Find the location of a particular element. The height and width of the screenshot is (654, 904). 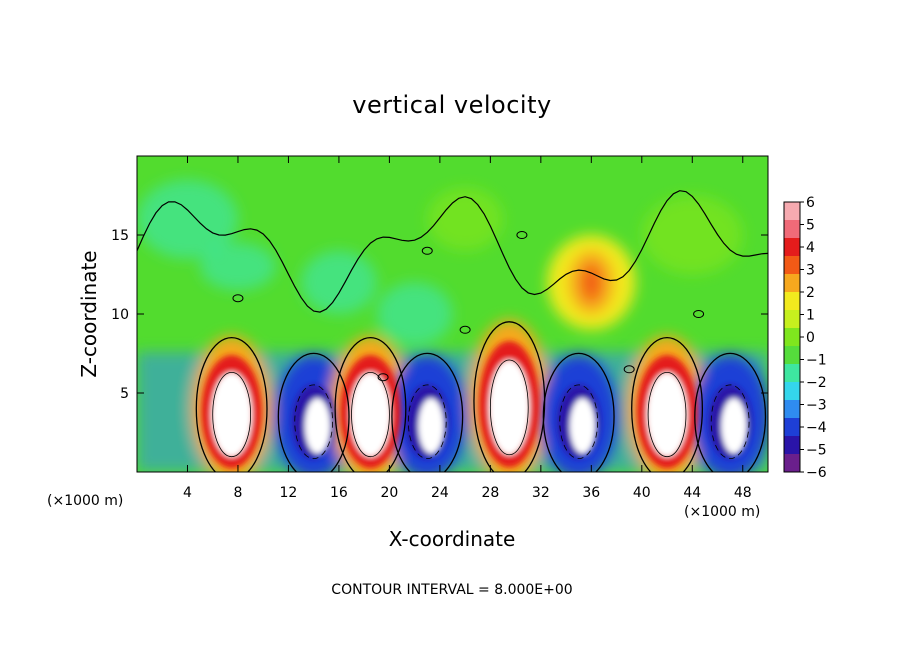

y-axis-label: Z-coordinate is located at coordinates (89, 313).